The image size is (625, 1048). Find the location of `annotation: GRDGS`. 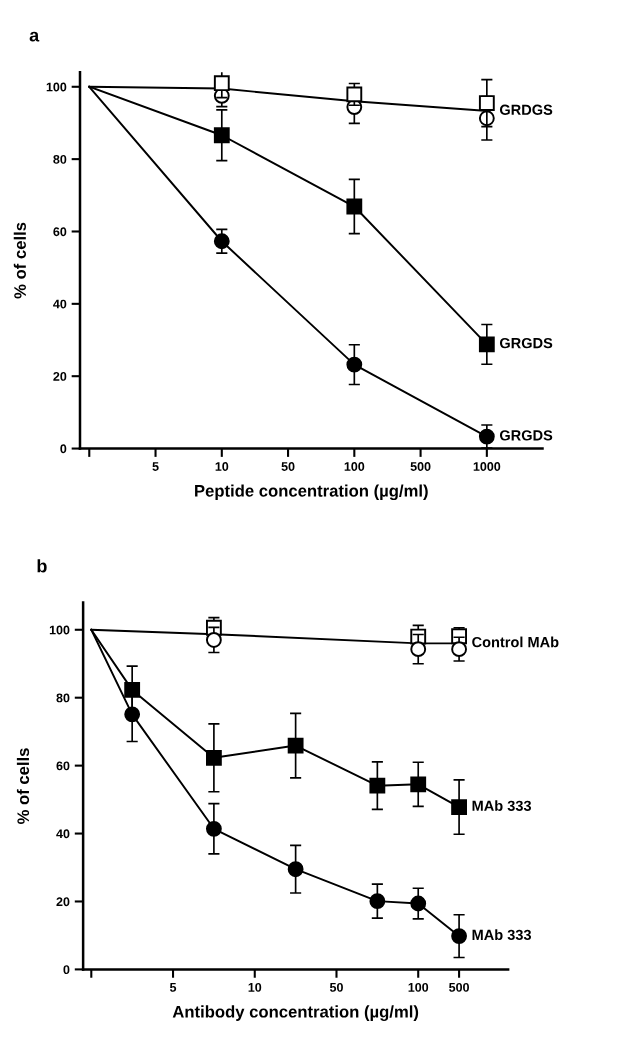

annotation: GRDGS is located at coordinates (526, 109).